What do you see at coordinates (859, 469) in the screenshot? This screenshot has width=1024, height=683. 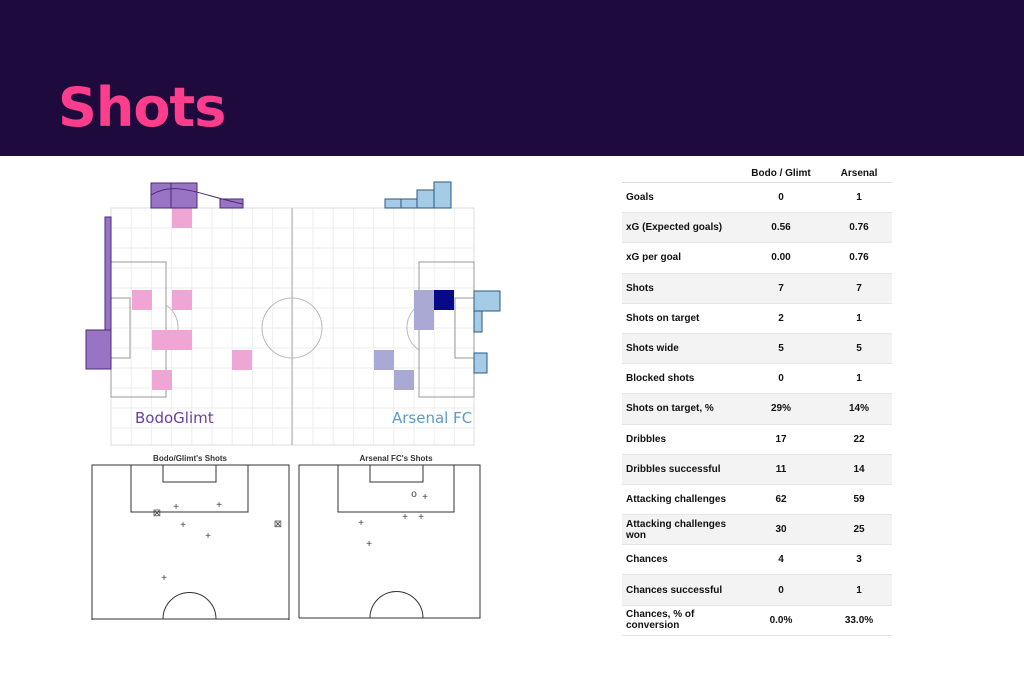 I see `arsenal-value: 14` at bounding box center [859, 469].